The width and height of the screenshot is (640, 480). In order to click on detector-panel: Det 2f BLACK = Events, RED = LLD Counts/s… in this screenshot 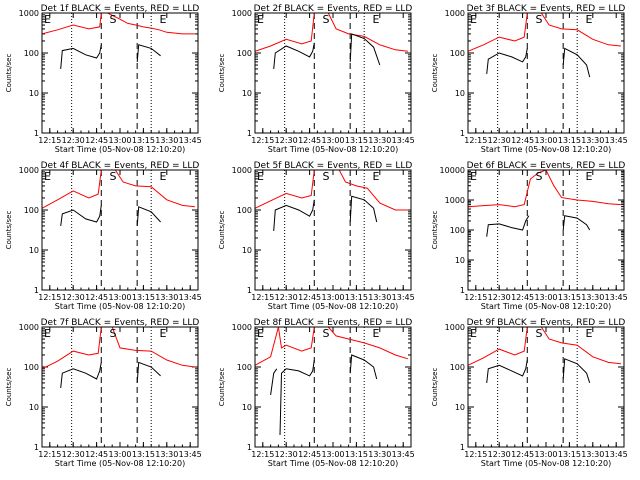, I will do `click(316, 79)`.